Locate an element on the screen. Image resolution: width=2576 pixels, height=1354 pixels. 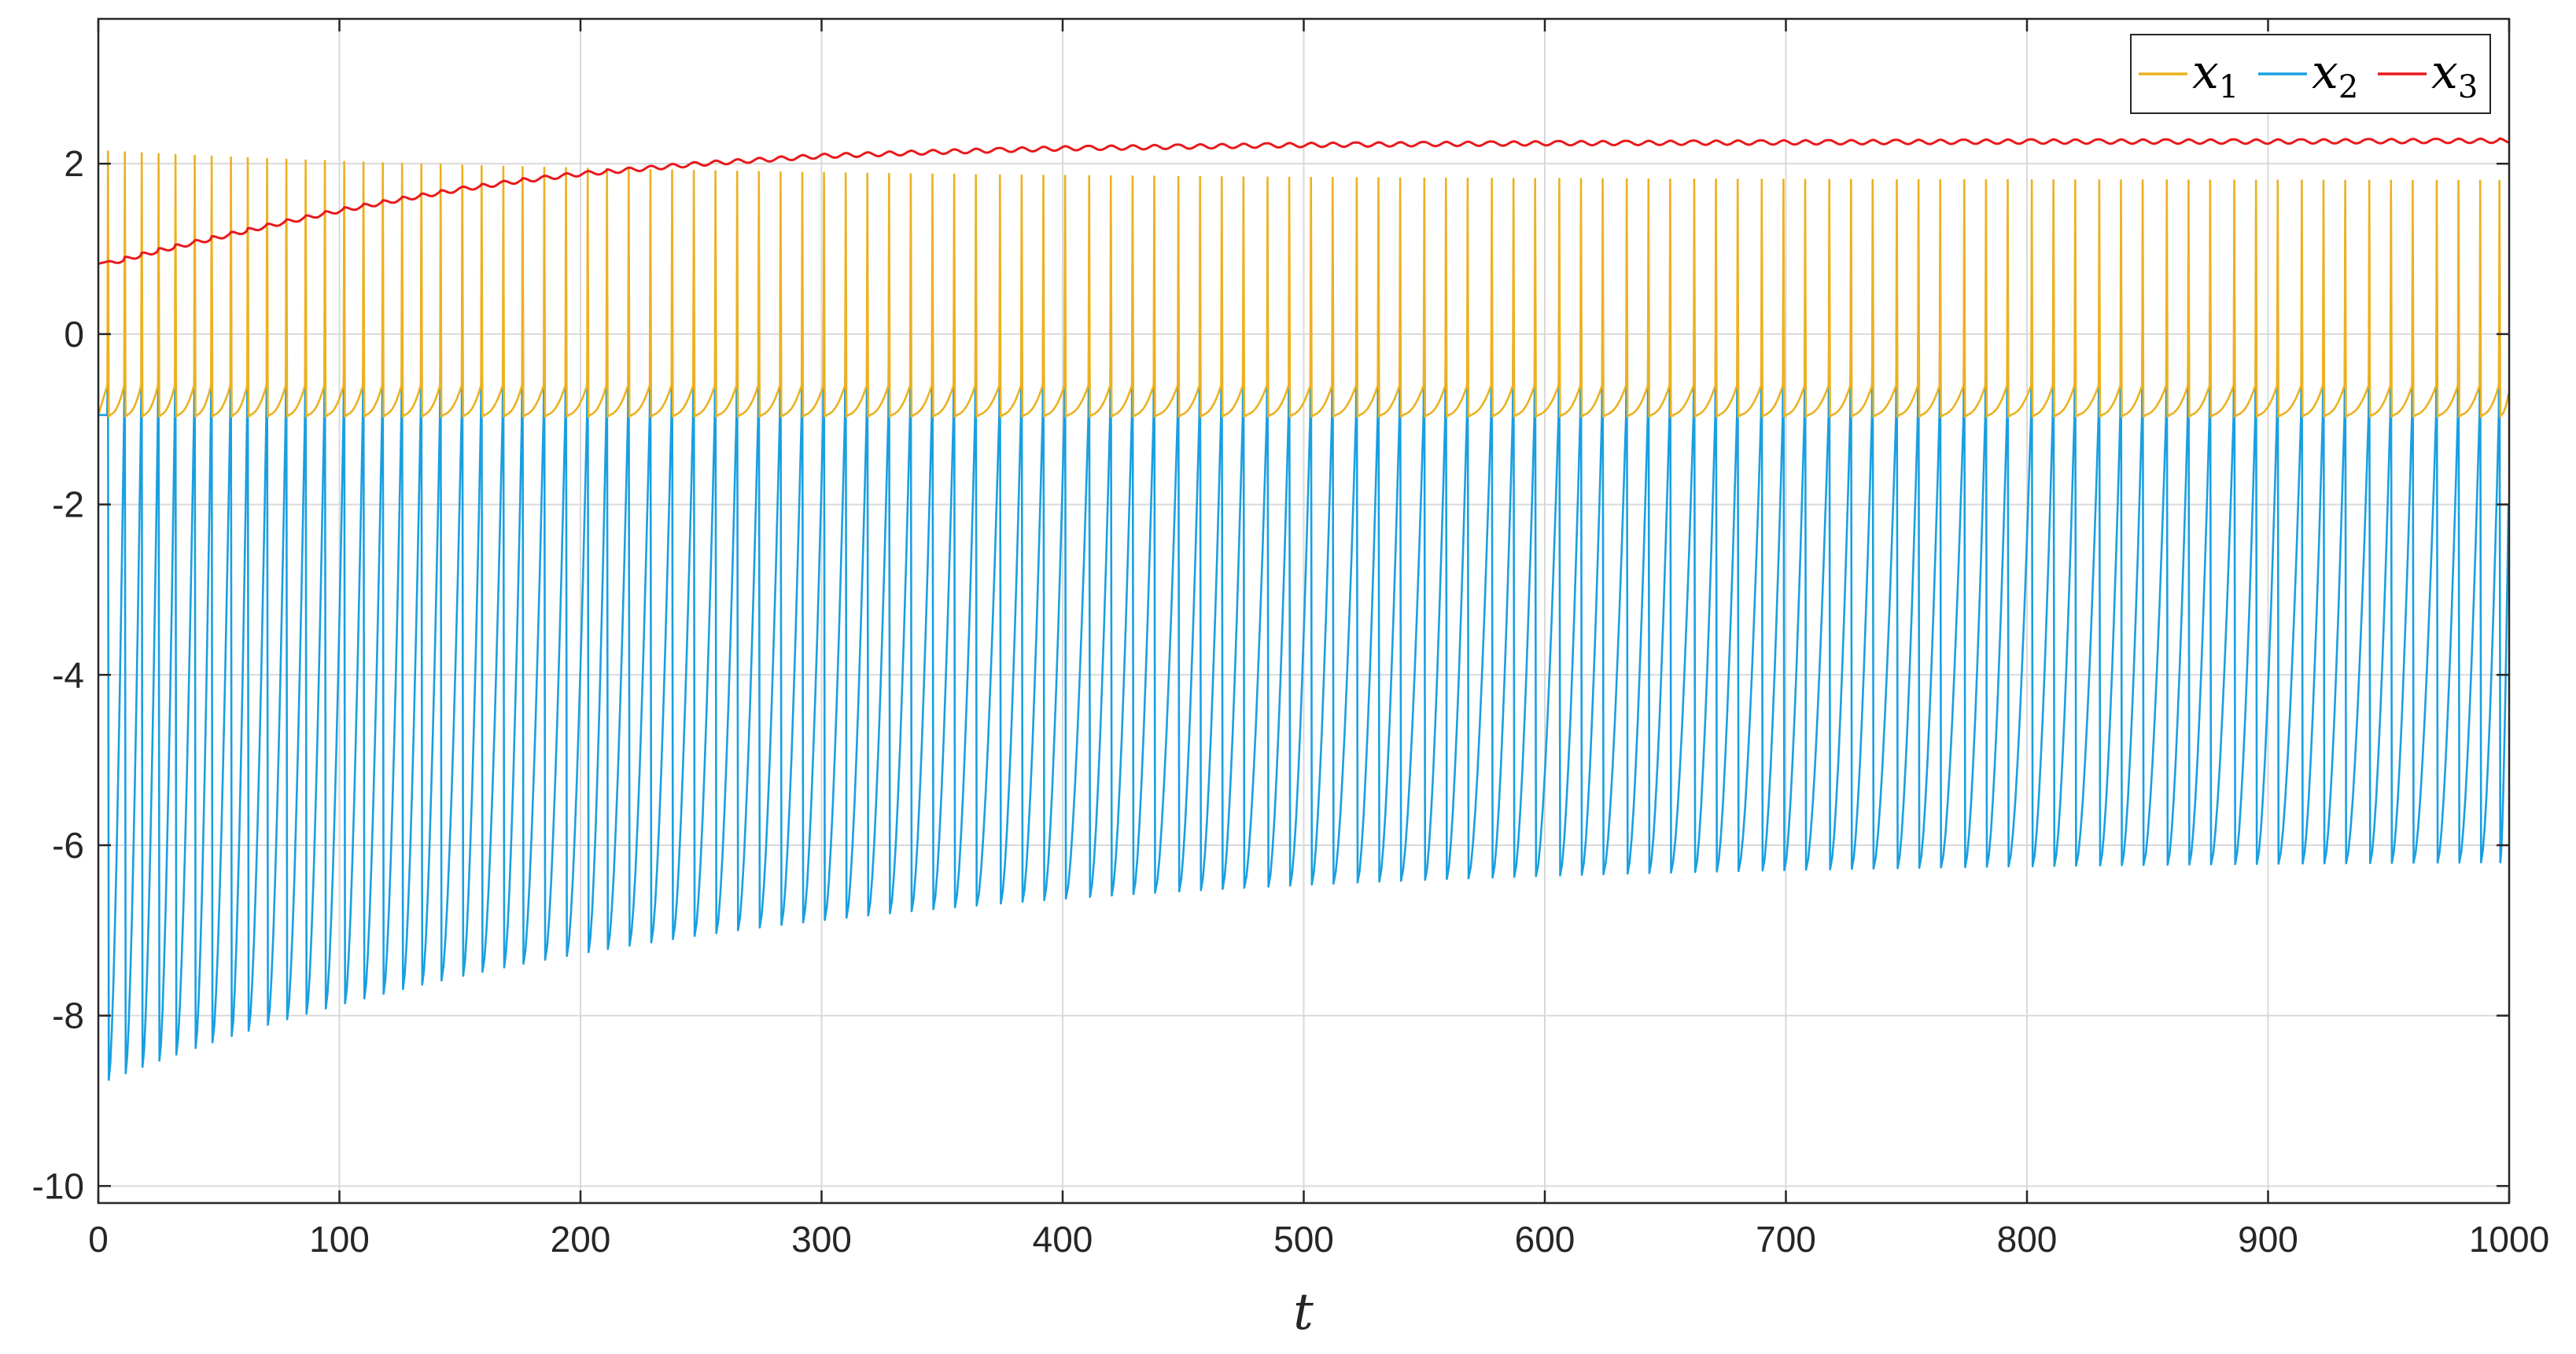
x-tick-label: 700 is located at coordinates (1786, 1239).